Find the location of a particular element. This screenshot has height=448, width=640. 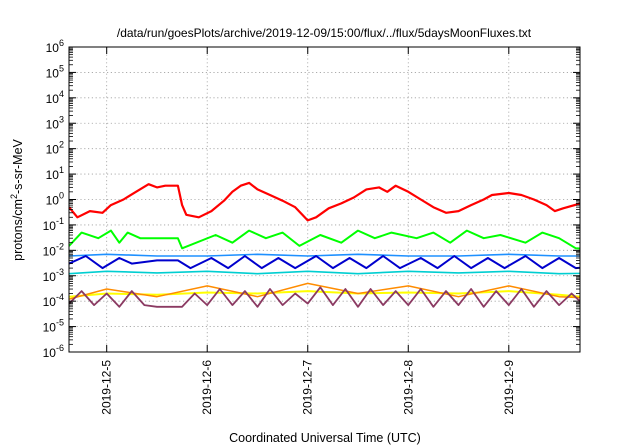

x-tick-label: 2019-12-7 is located at coordinates (308, 387).